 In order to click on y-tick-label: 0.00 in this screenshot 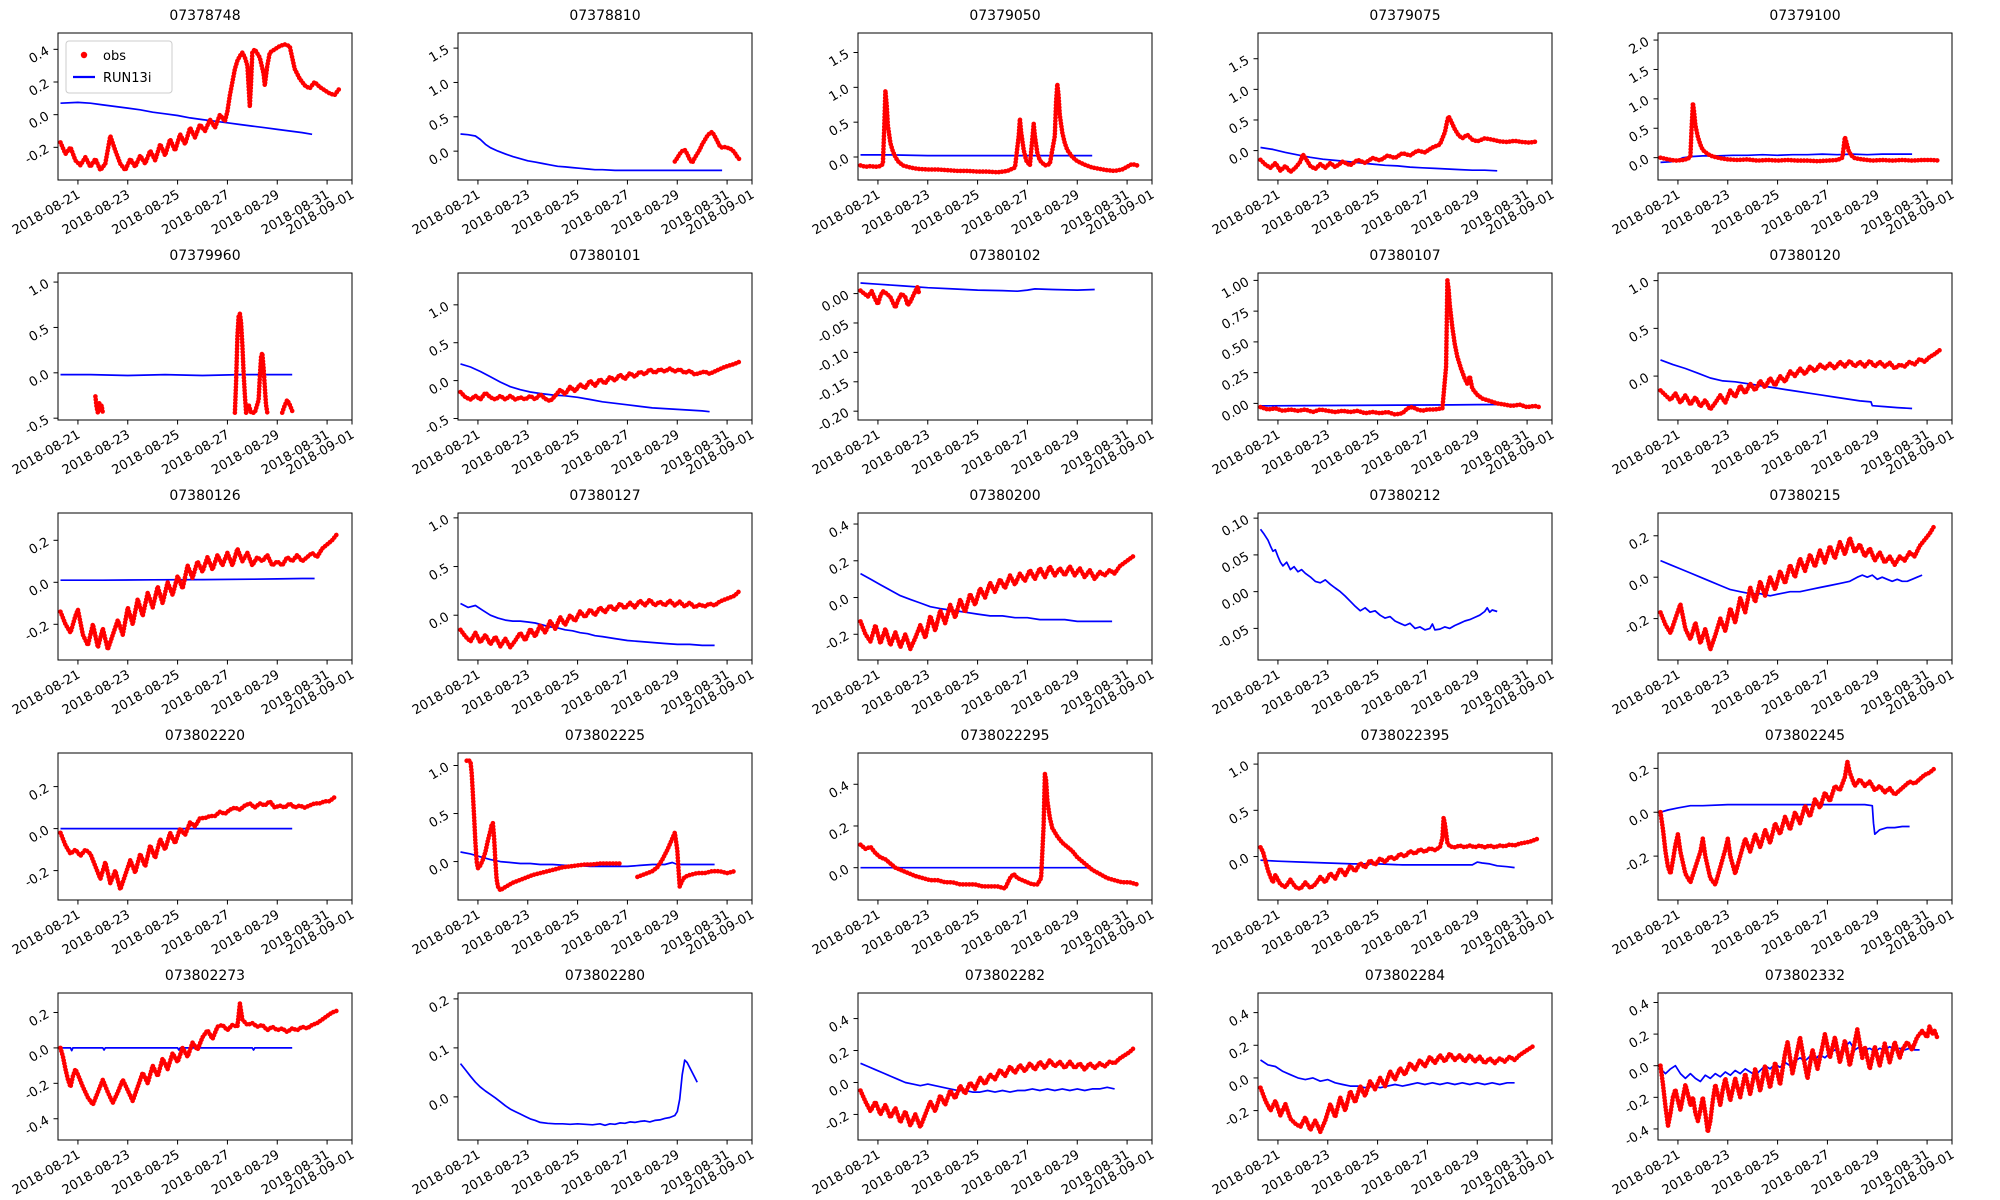, I will do `click(1235, 599)`.